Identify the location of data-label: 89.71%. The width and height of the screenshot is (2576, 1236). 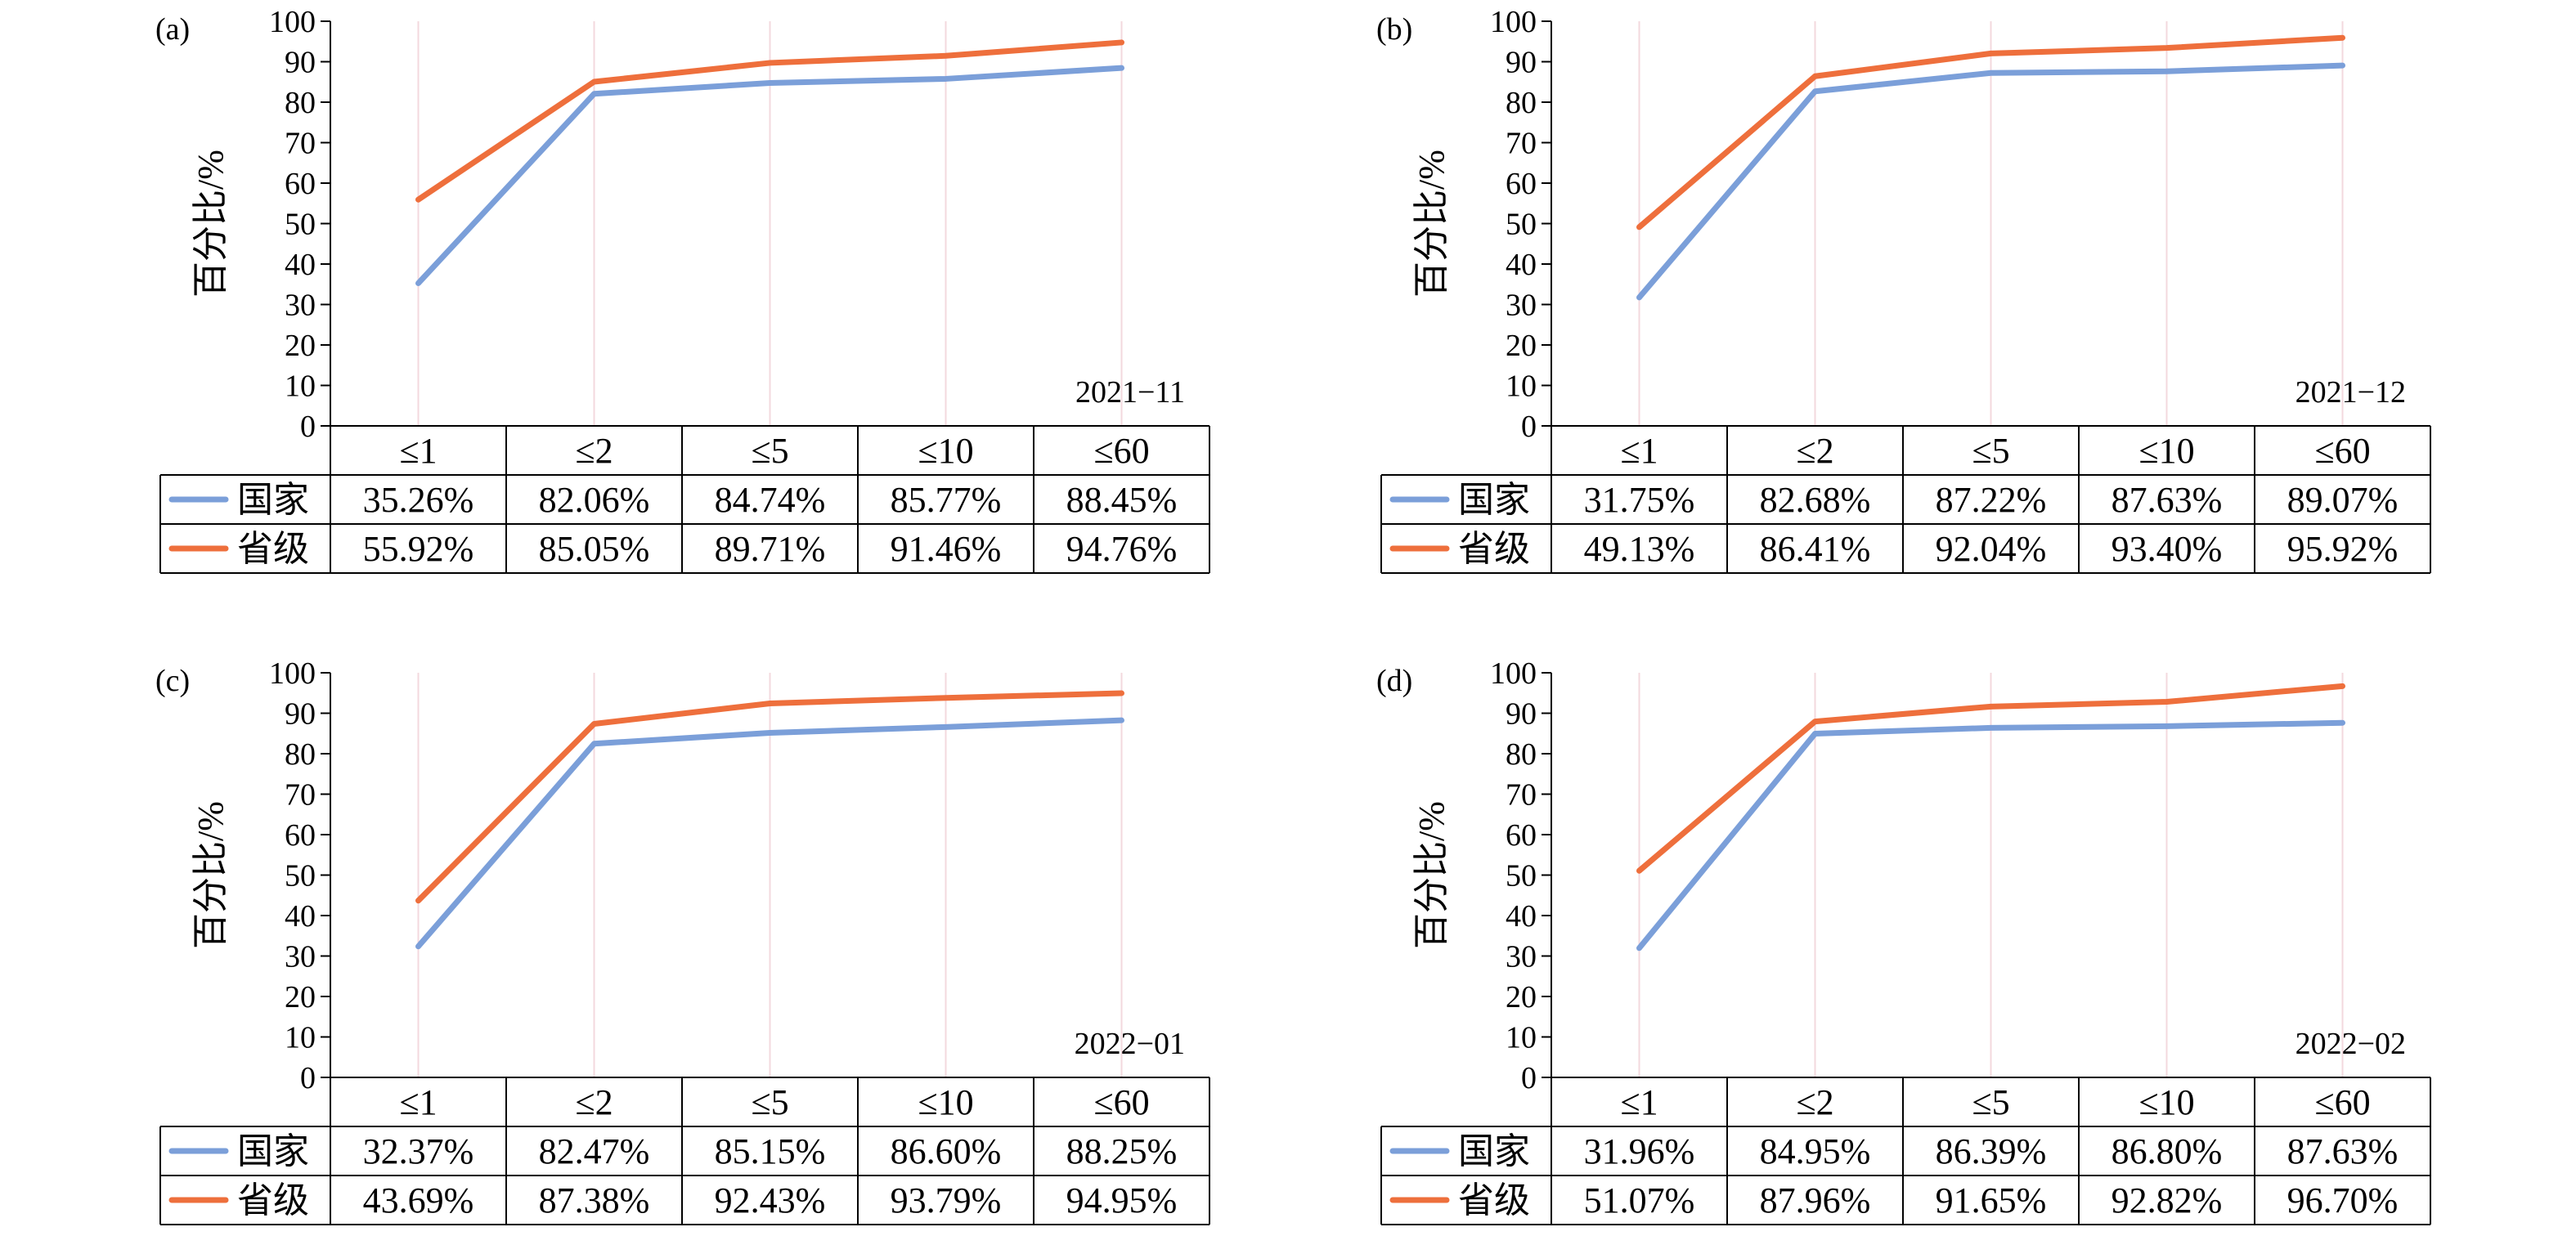
(770, 549).